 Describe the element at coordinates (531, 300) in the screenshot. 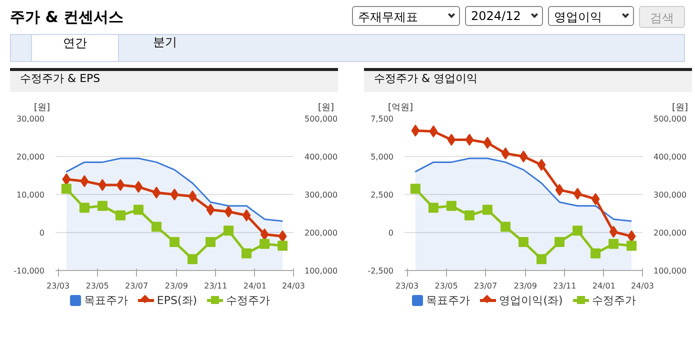

I see `legend-label: 영업이익(좌)` at that location.